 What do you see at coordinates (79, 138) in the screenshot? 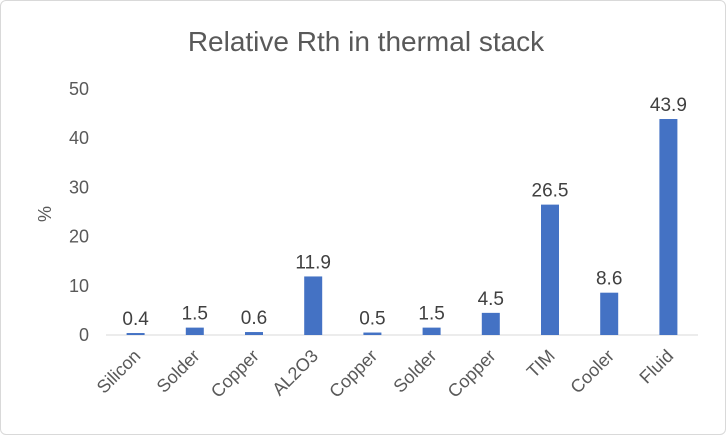
I see `y-tick-label: 40` at bounding box center [79, 138].